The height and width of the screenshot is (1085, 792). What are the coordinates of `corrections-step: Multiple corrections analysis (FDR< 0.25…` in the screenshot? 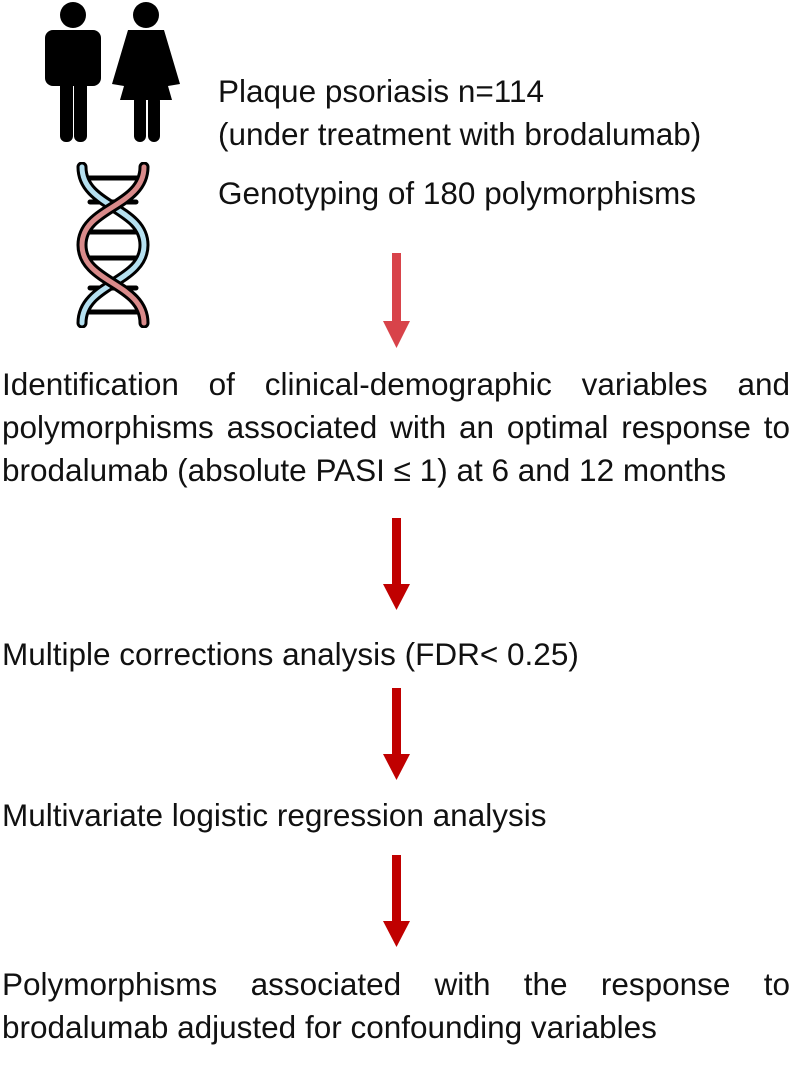 It's located at (290, 654).